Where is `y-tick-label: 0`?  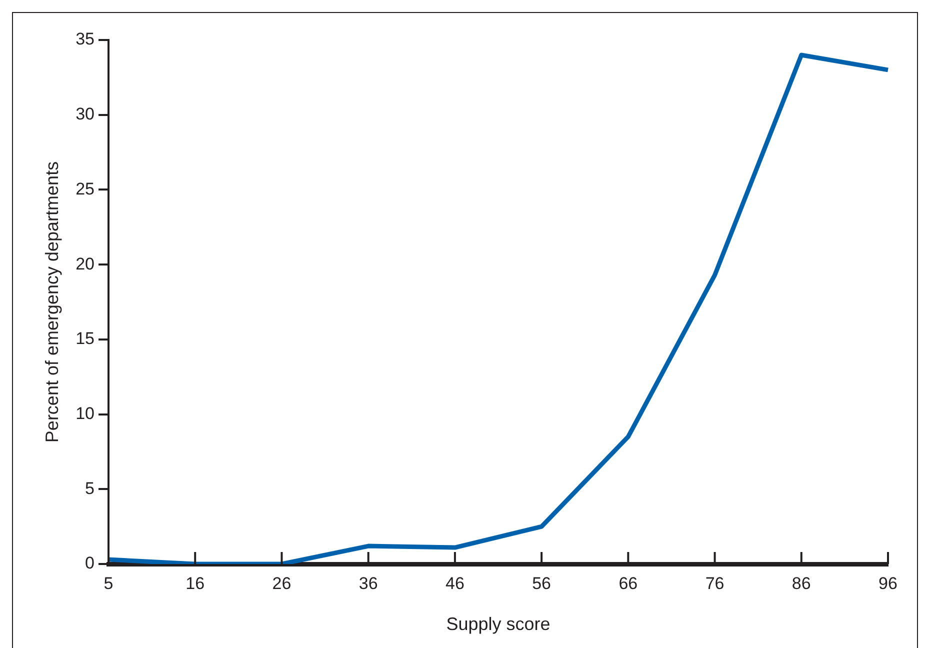 y-tick-label: 0 is located at coordinates (90, 563).